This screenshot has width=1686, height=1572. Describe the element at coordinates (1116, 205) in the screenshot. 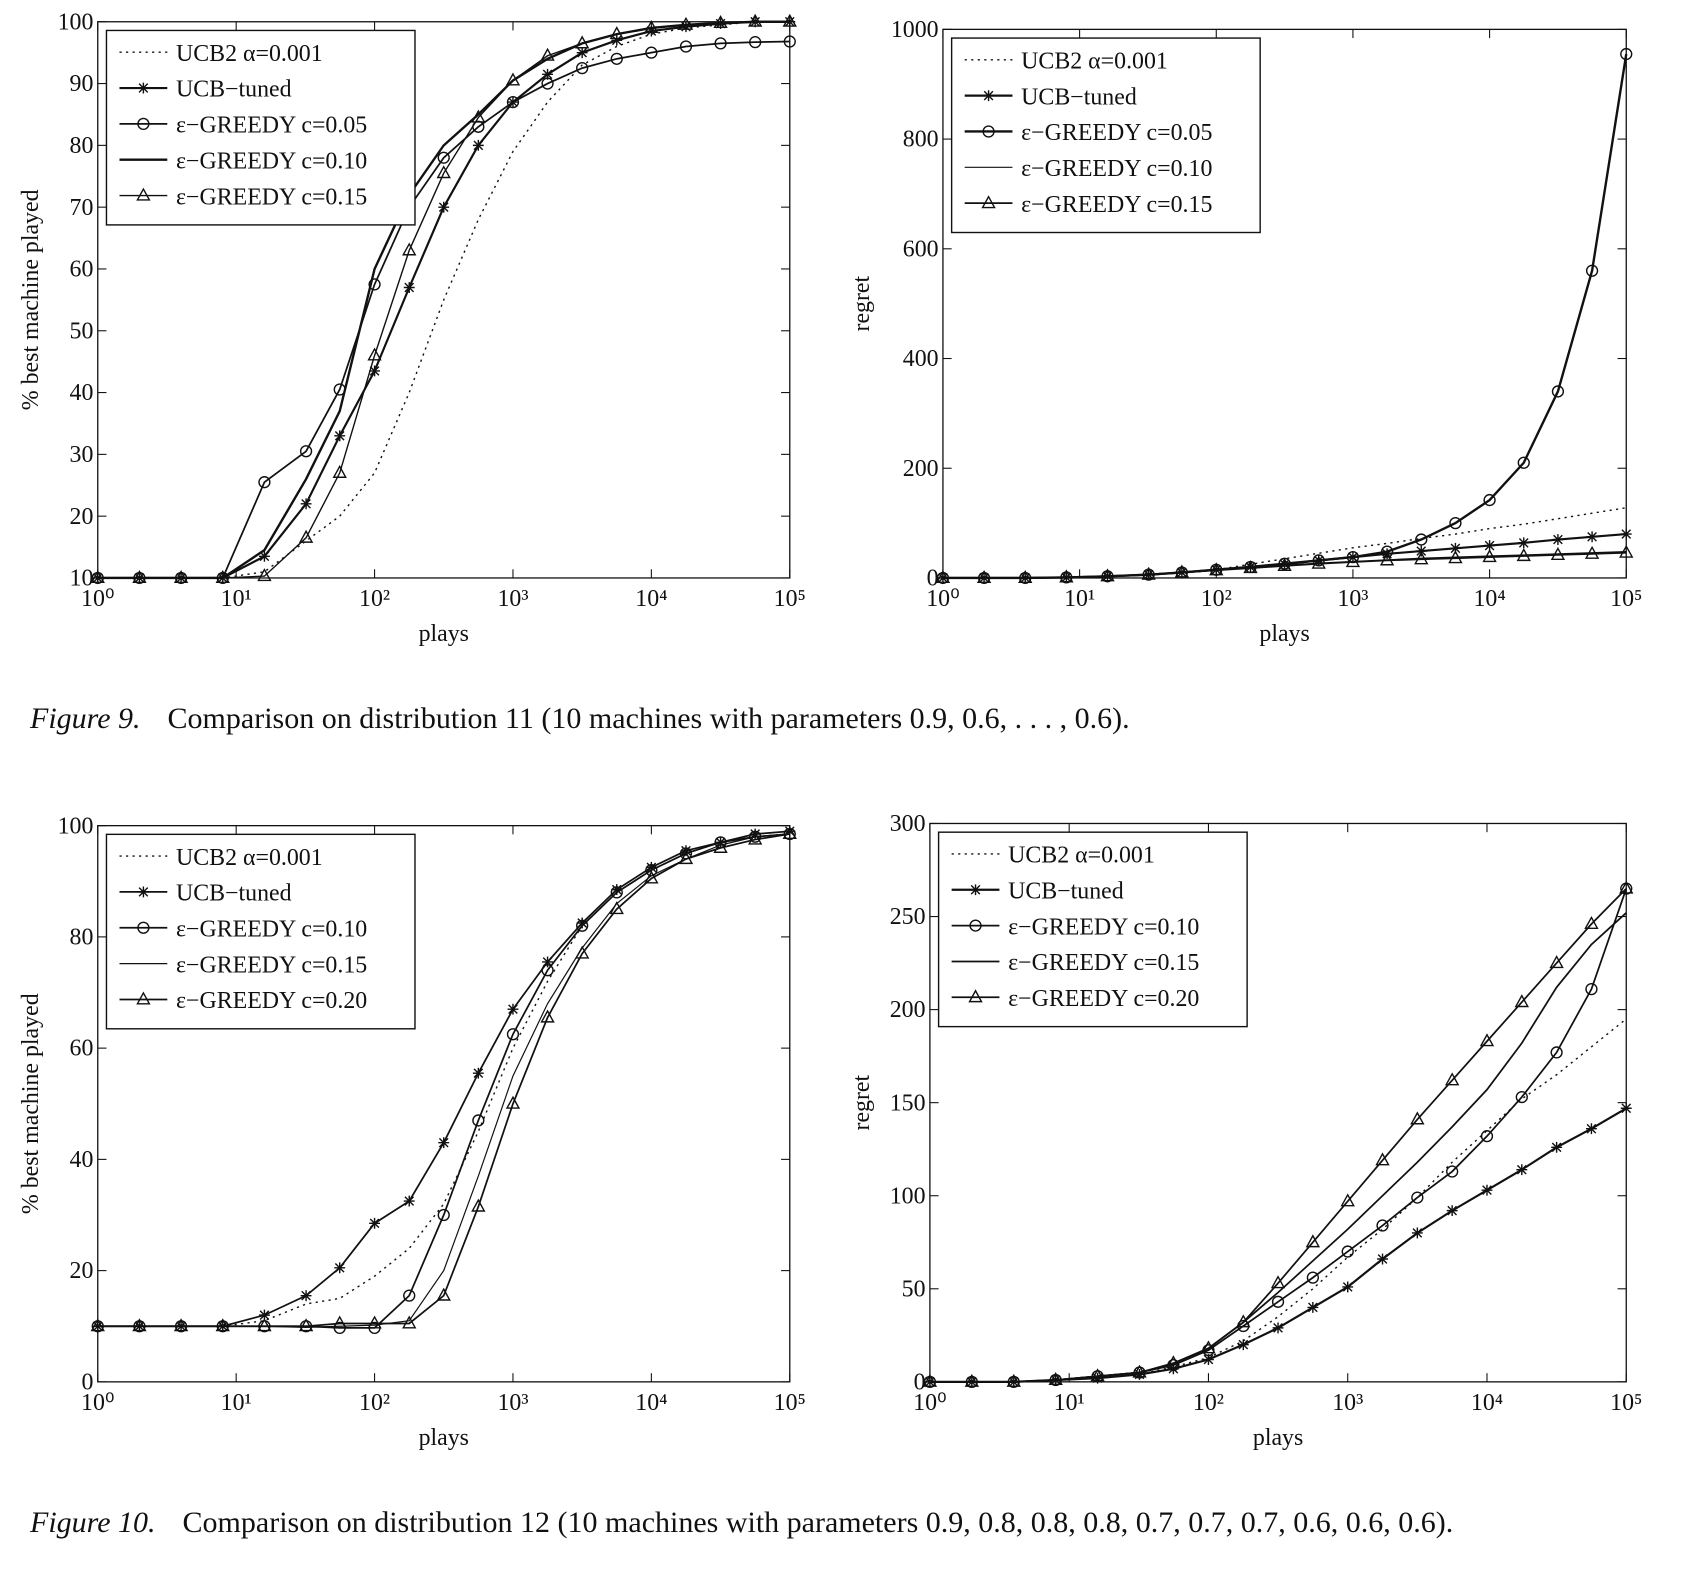

I see `legend-label: ε−GREEDY c=0.15` at that location.